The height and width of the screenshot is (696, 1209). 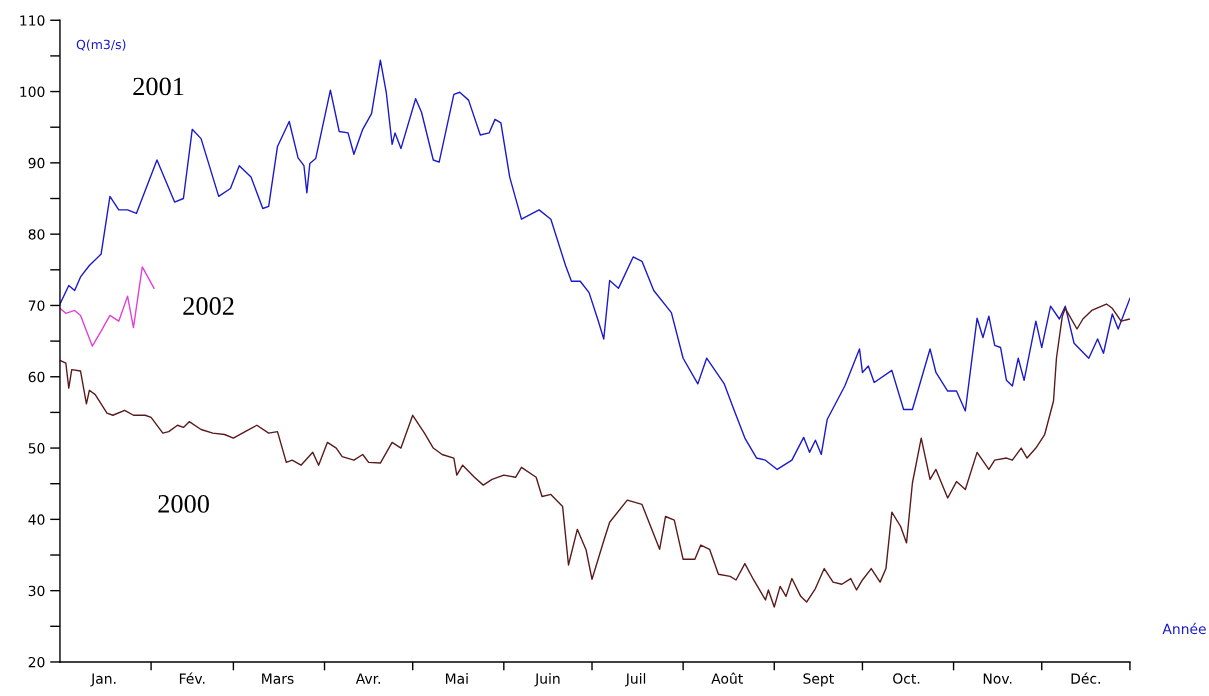 What do you see at coordinates (997, 678) in the screenshot?
I see `x-tick-label: Nov.` at bounding box center [997, 678].